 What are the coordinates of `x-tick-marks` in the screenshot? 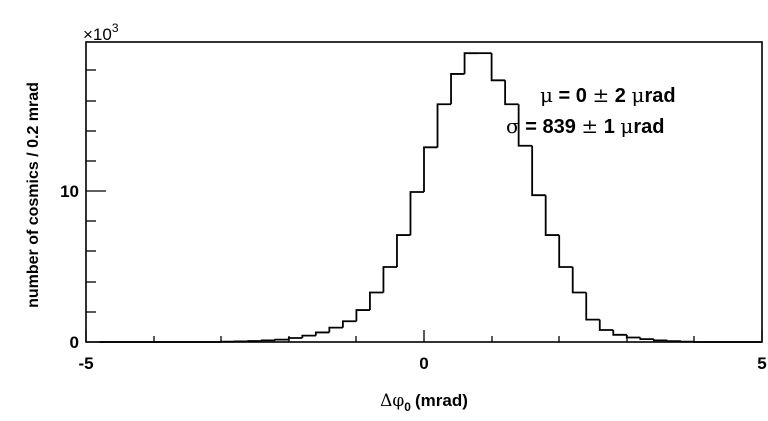 It's located at (424, 336).